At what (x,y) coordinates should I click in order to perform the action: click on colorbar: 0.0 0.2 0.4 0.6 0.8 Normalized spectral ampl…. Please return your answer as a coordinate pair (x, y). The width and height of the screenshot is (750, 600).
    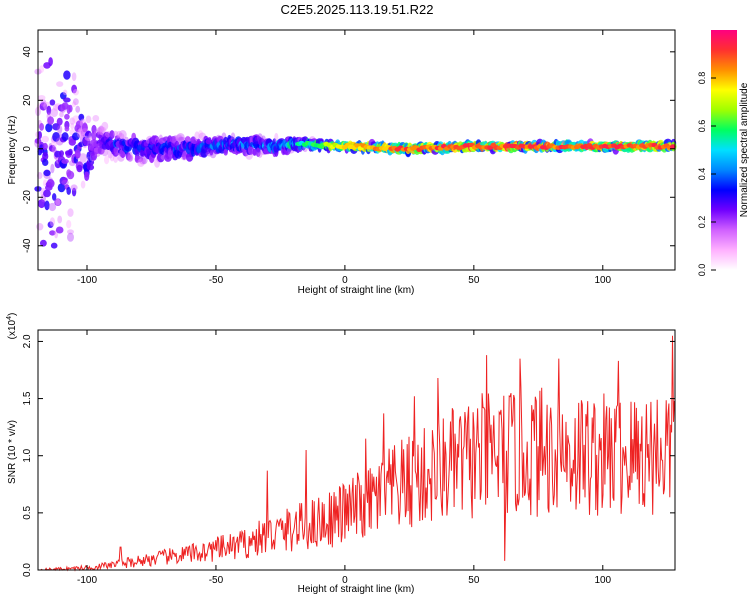
    Looking at the image, I should click on (723, 153).